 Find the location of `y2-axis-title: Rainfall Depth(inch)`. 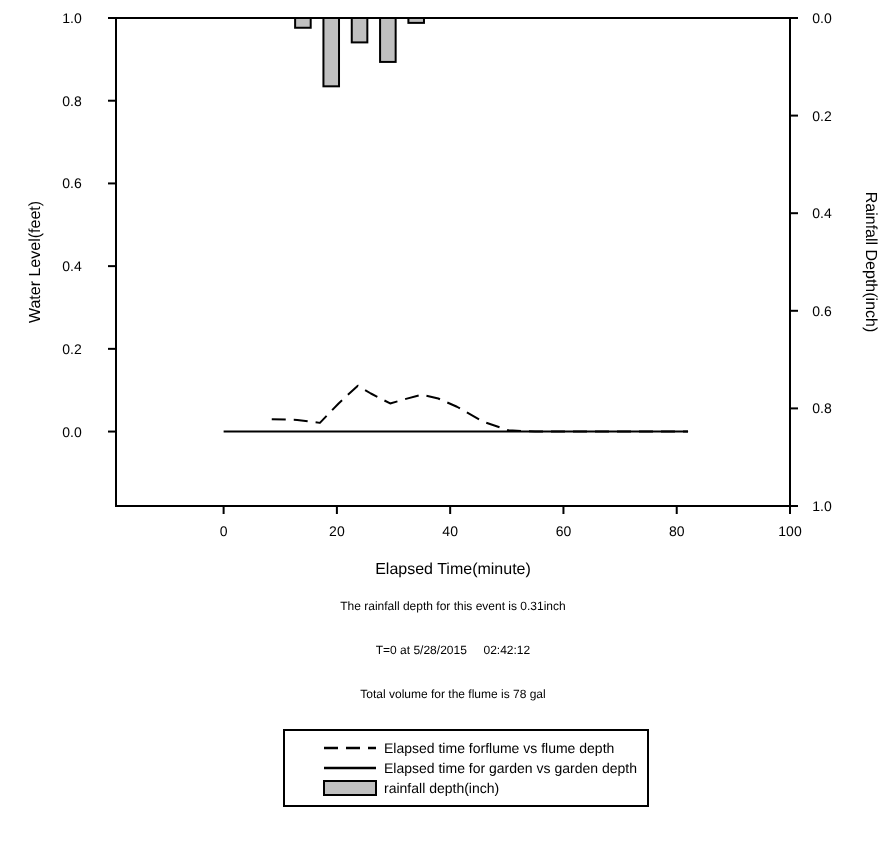

y2-axis-title: Rainfall Depth(inch) is located at coordinates (871, 262).